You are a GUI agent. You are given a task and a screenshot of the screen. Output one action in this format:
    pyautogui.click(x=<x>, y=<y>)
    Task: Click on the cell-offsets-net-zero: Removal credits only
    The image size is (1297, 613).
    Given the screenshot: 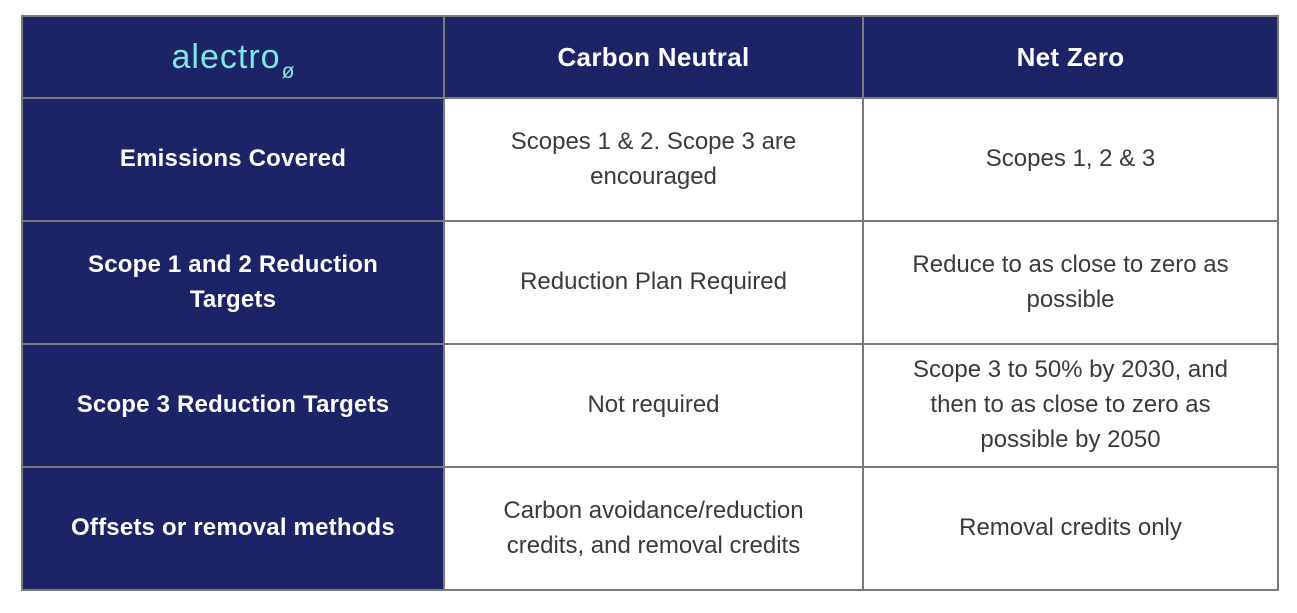 What is the action you would take?
    pyautogui.click(x=1070, y=528)
    